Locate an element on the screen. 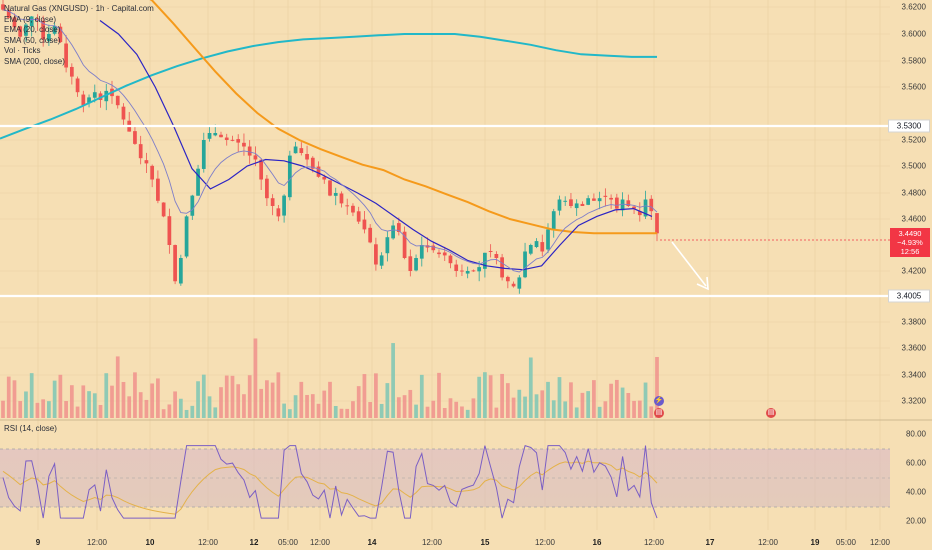 The height and width of the screenshot is (550, 932). lightning-event-icon: ⚡ is located at coordinates (659, 401).